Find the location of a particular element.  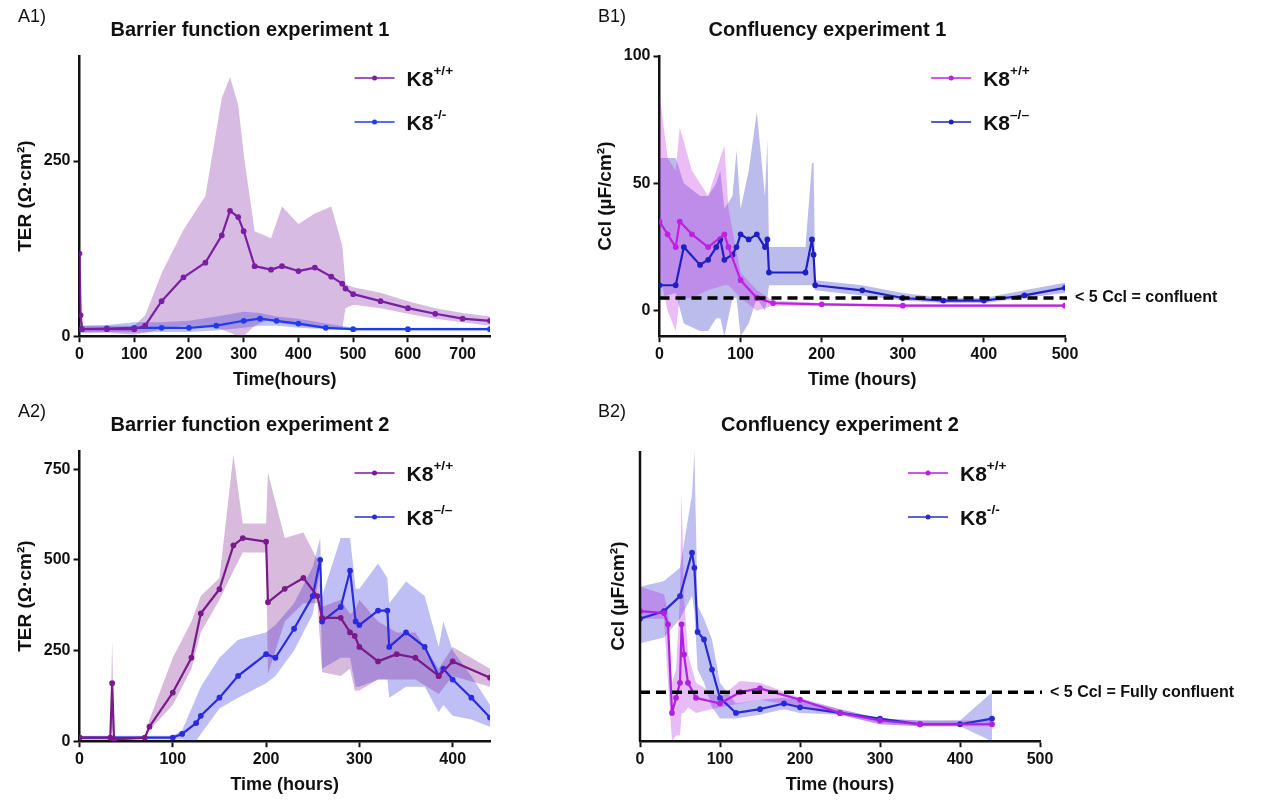

text: B2) is located at coordinates (612, 410).